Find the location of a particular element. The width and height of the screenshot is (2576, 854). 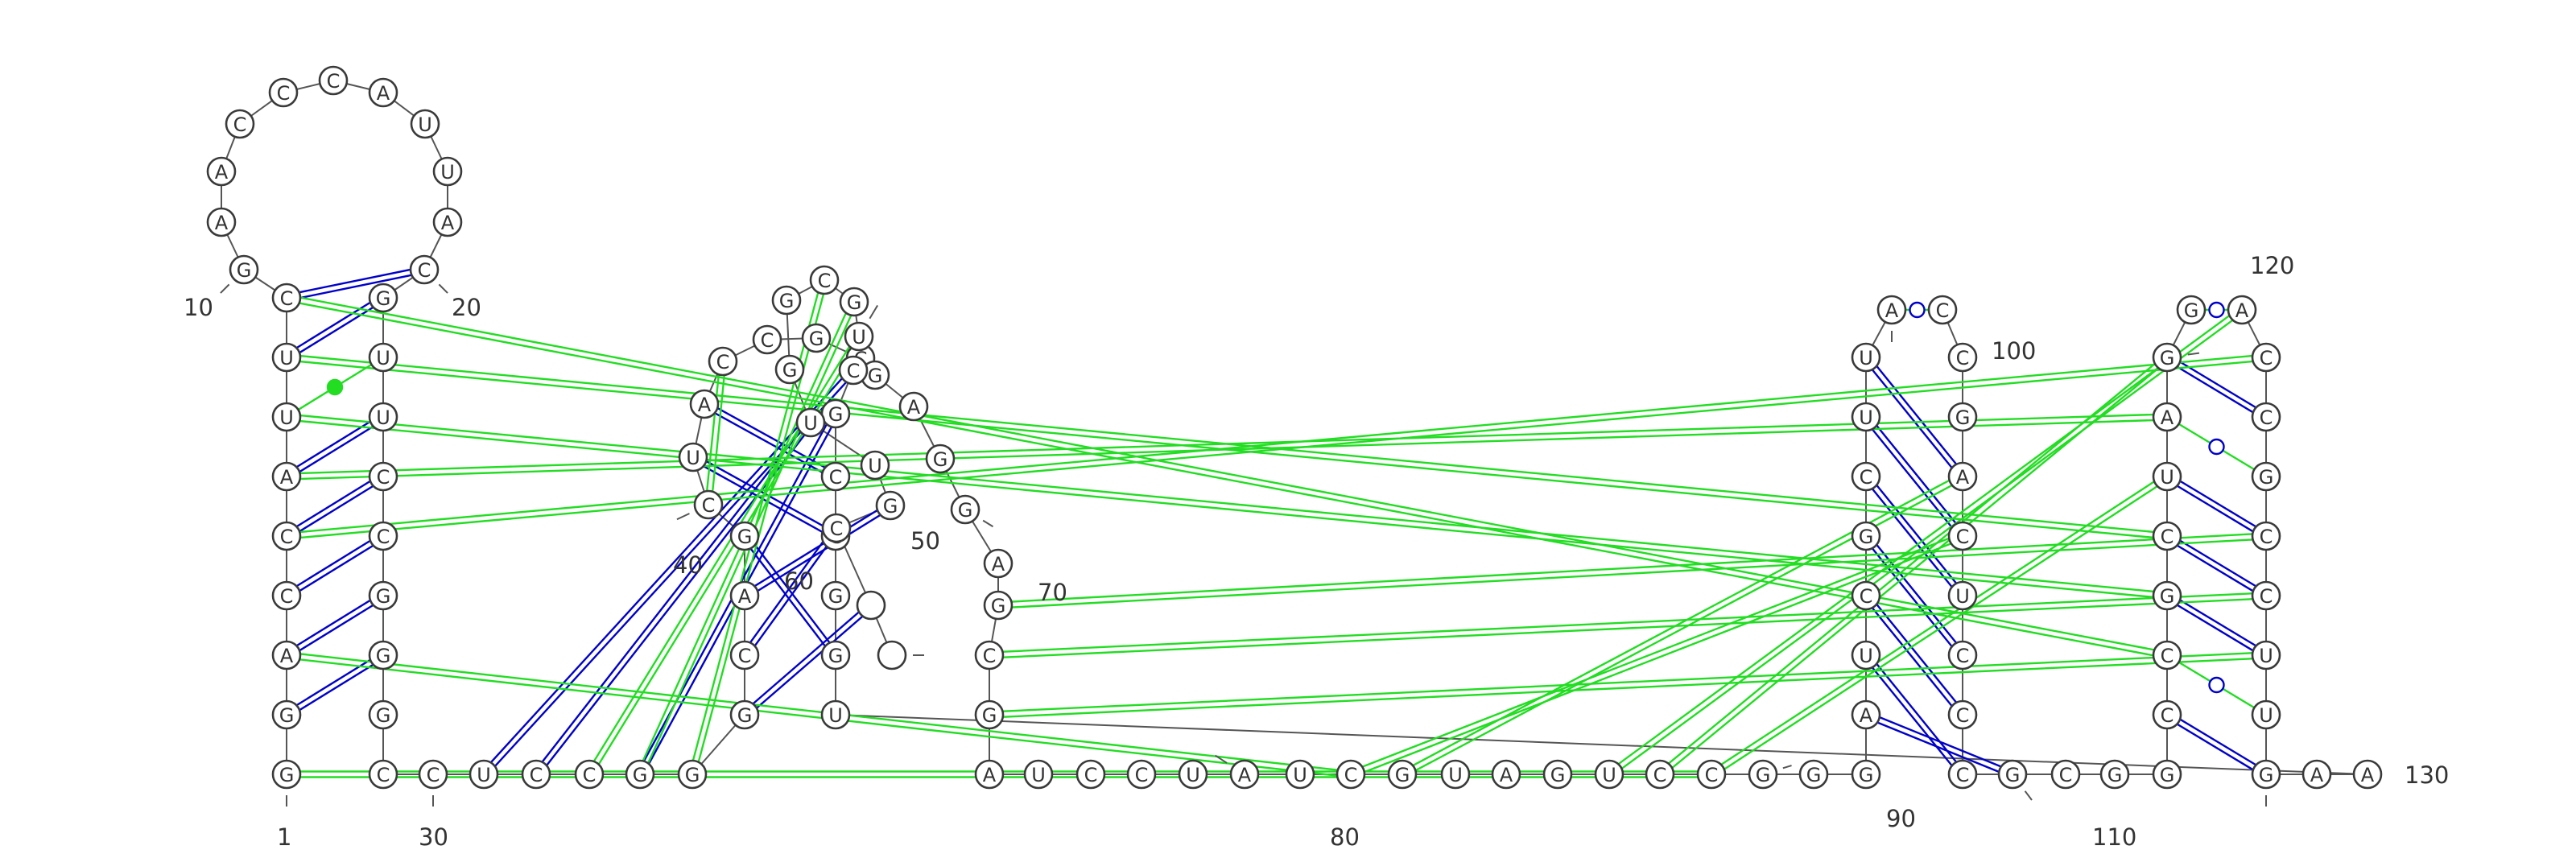

nucleotide-100: G is located at coordinates (2167, 357).